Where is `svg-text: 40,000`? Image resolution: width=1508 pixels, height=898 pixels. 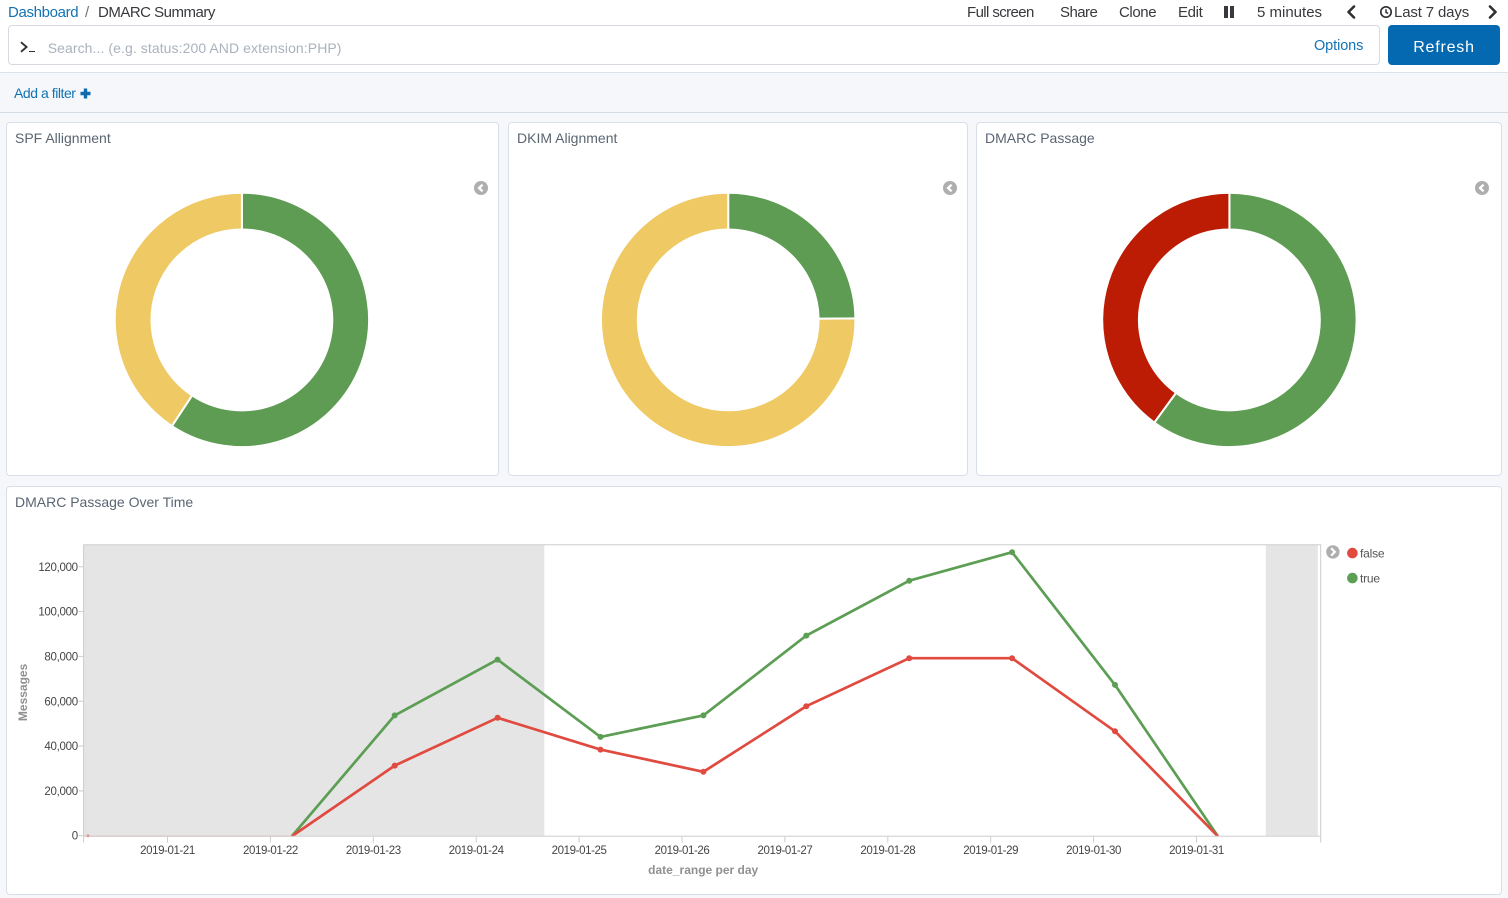
svg-text: 40,000 is located at coordinates (60, 747).